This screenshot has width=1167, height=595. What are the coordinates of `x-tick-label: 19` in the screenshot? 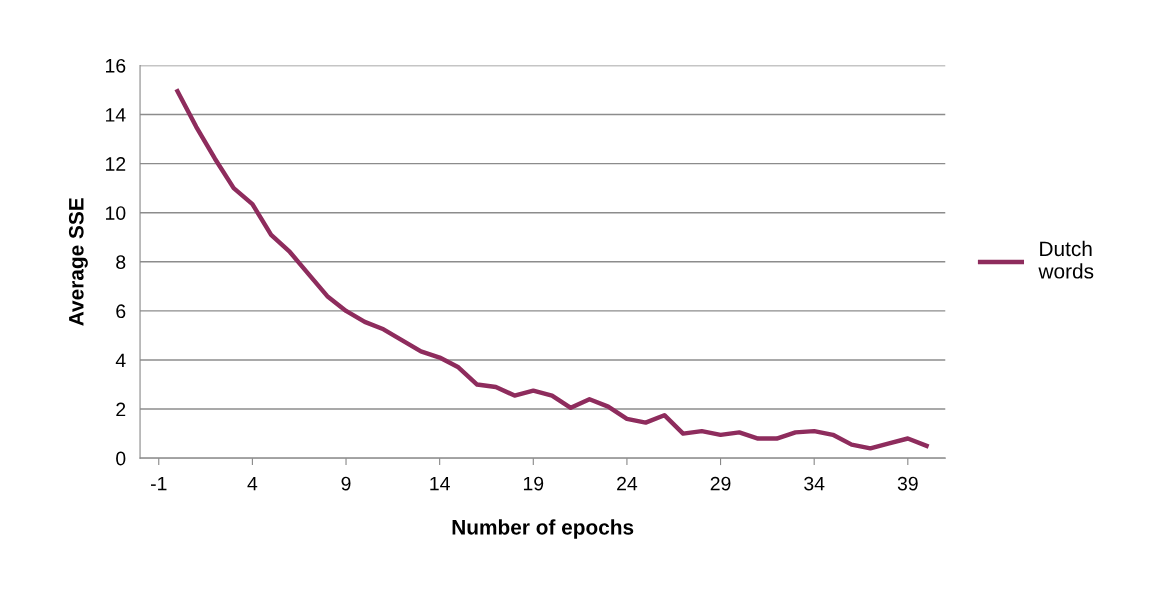 It's located at (533, 483).